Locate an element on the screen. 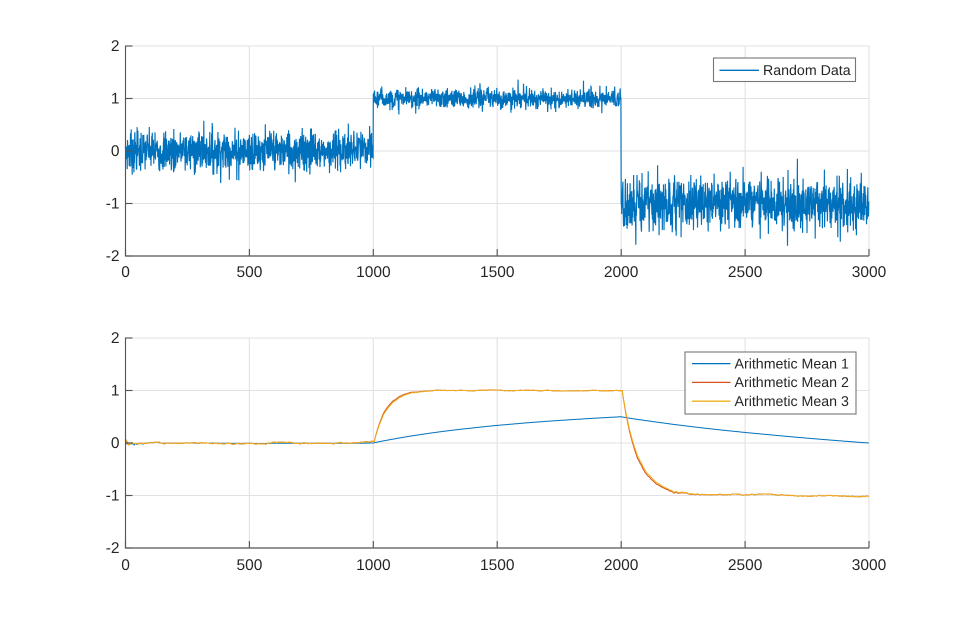  svg-text: Arithmetic Mean 1 is located at coordinates (792, 364).